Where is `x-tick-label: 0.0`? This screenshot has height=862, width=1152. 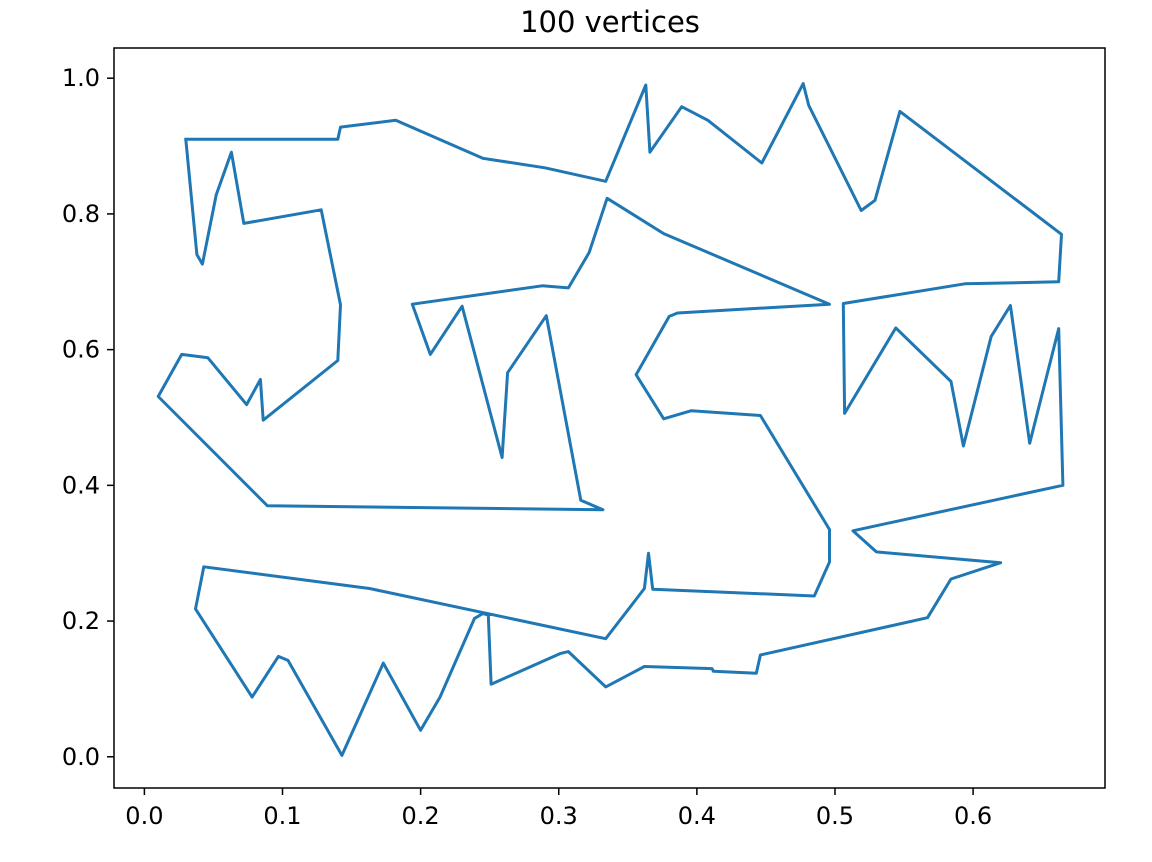
x-tick-label: 0.0 is located at coordinates (144, 816).